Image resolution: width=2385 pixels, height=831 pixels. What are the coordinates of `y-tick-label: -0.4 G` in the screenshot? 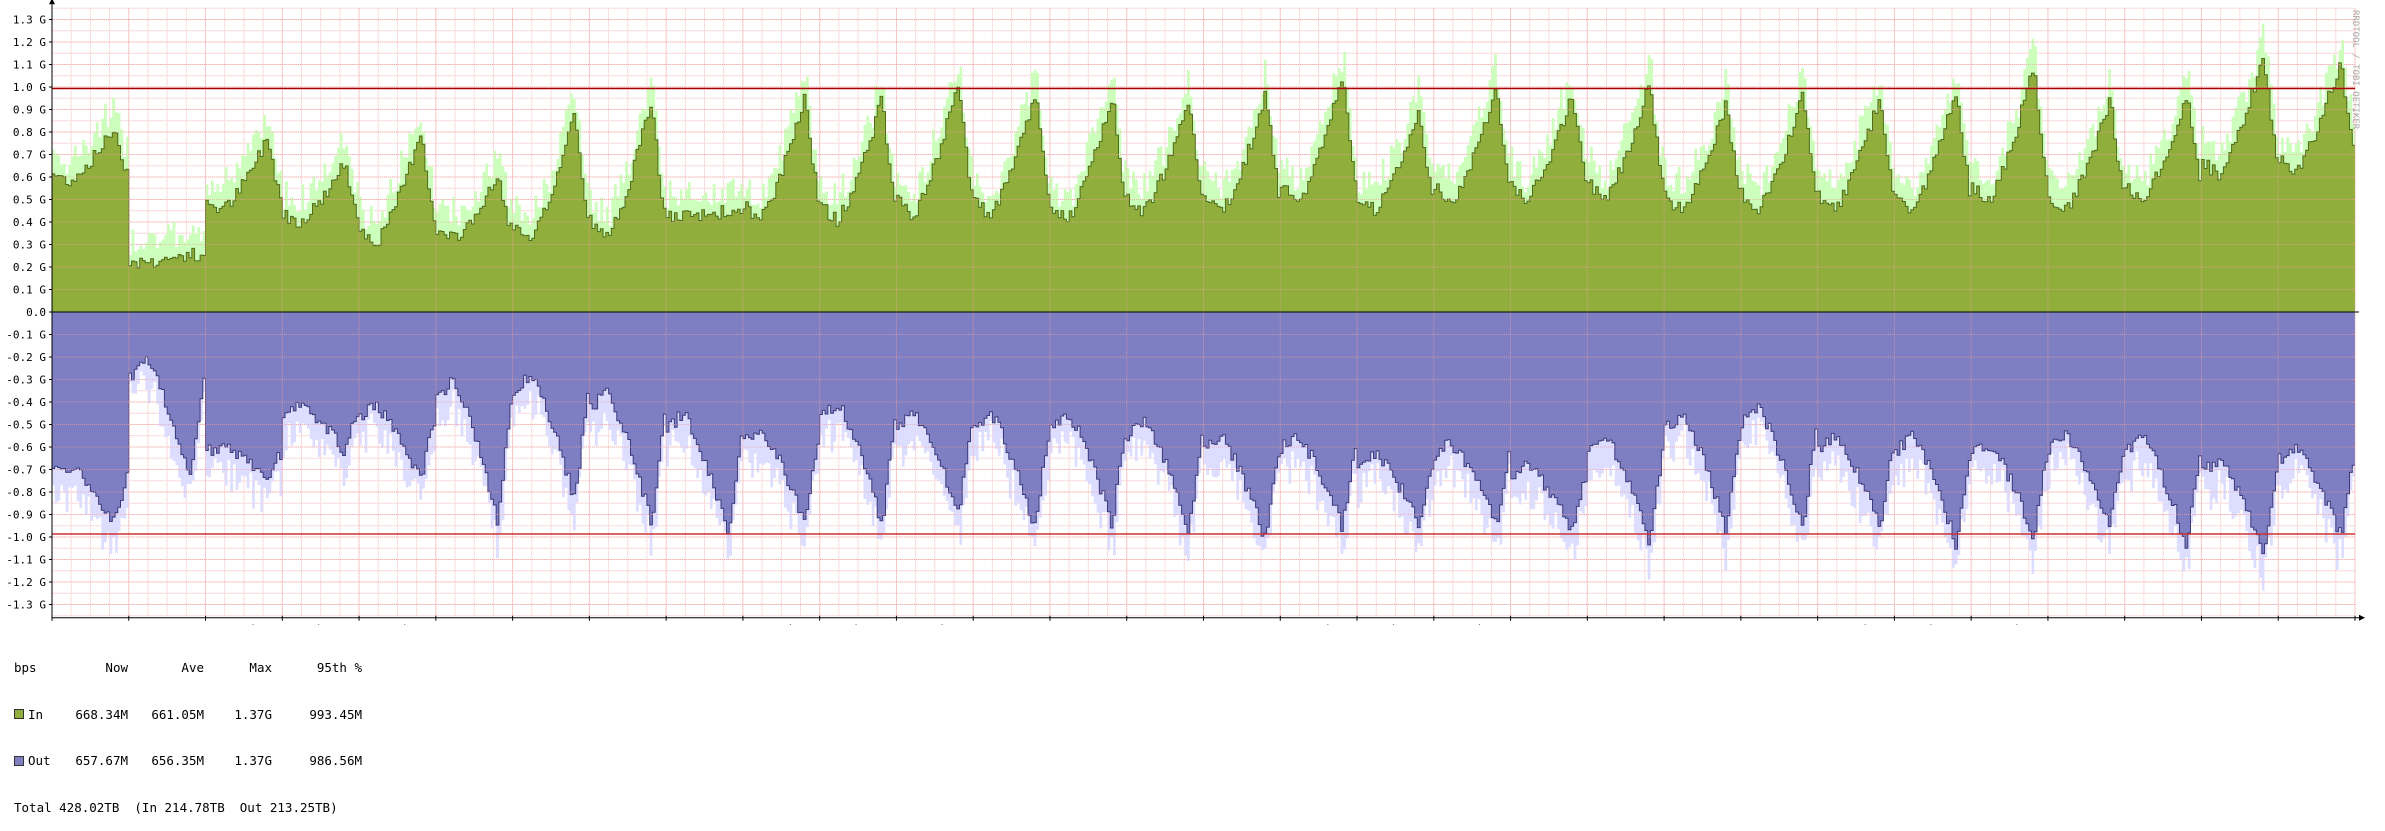 It's located at (26, 402).